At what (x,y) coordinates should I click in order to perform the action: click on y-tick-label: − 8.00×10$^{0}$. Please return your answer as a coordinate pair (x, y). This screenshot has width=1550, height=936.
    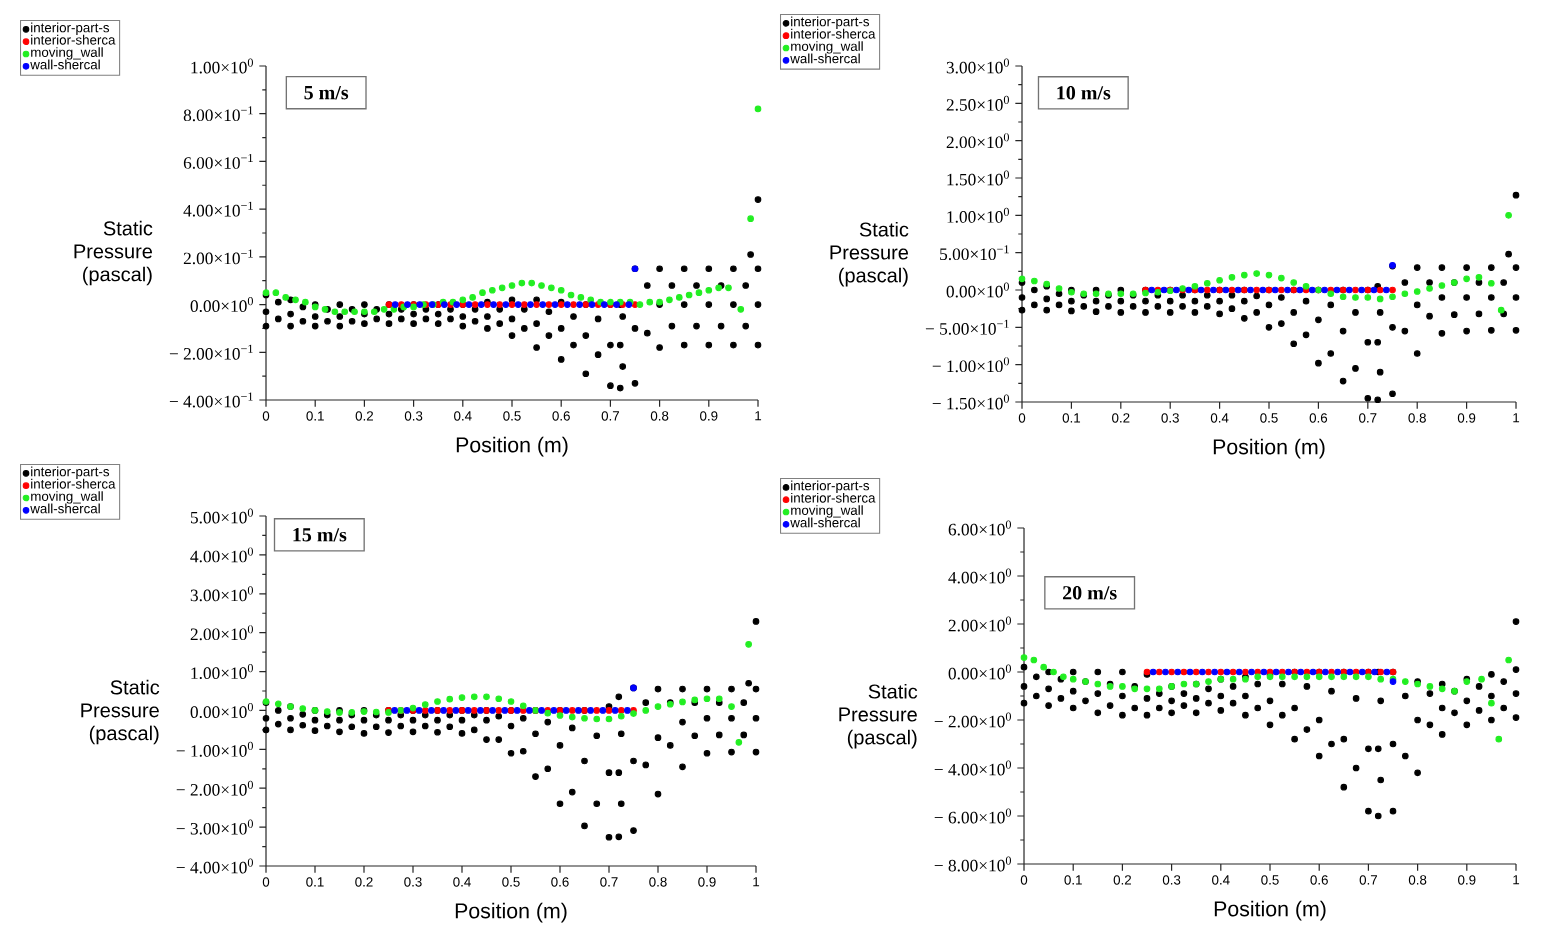
    Looking at the image, I should click on (973, 864).